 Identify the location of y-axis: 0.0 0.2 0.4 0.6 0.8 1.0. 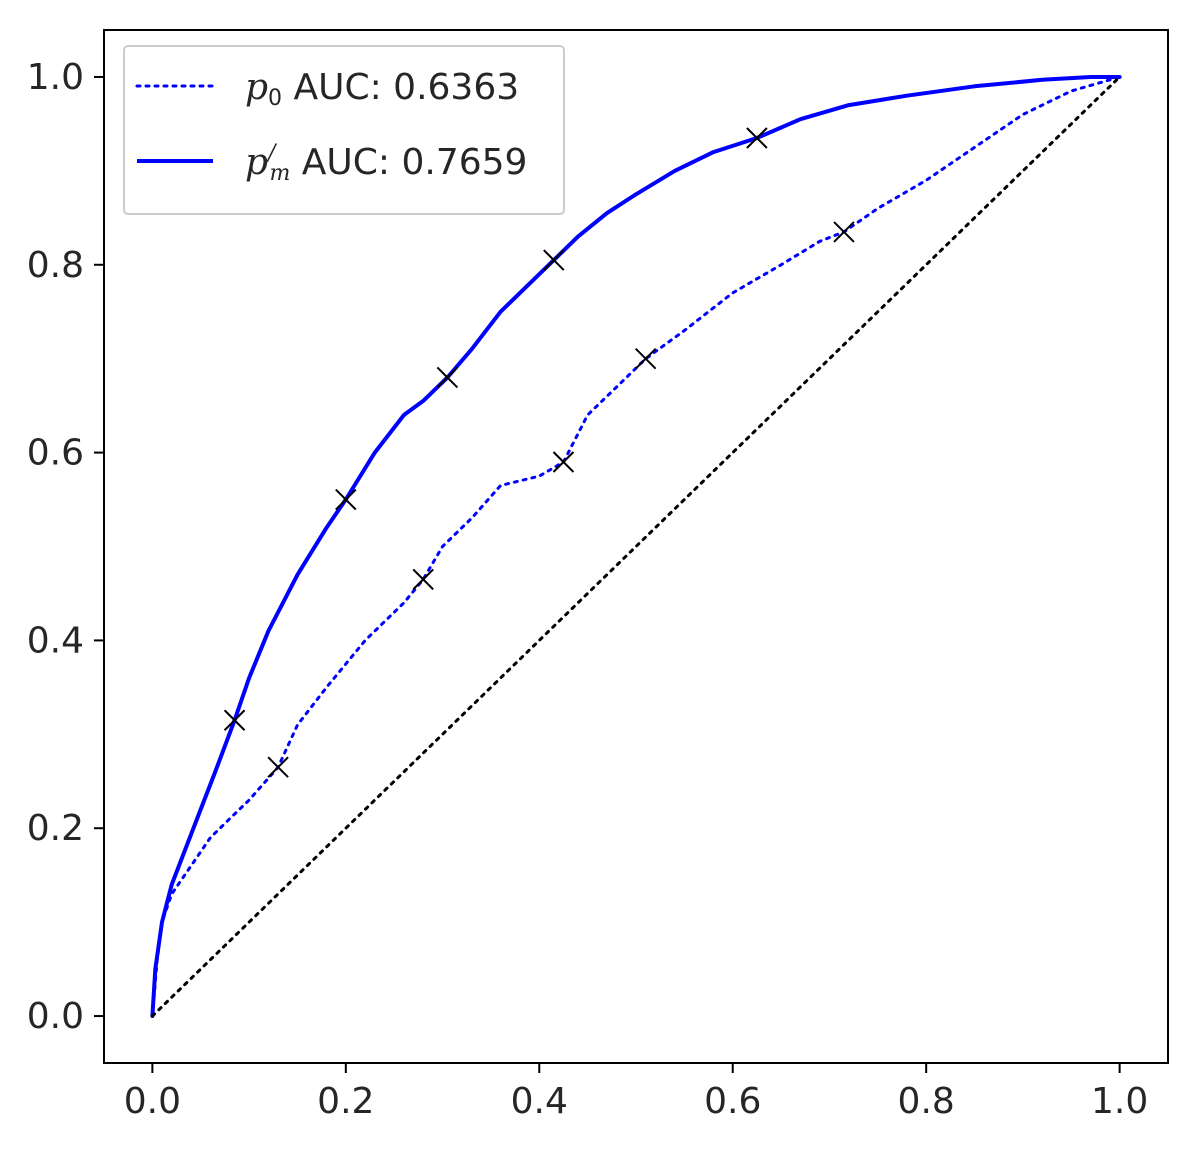
(65, 547).